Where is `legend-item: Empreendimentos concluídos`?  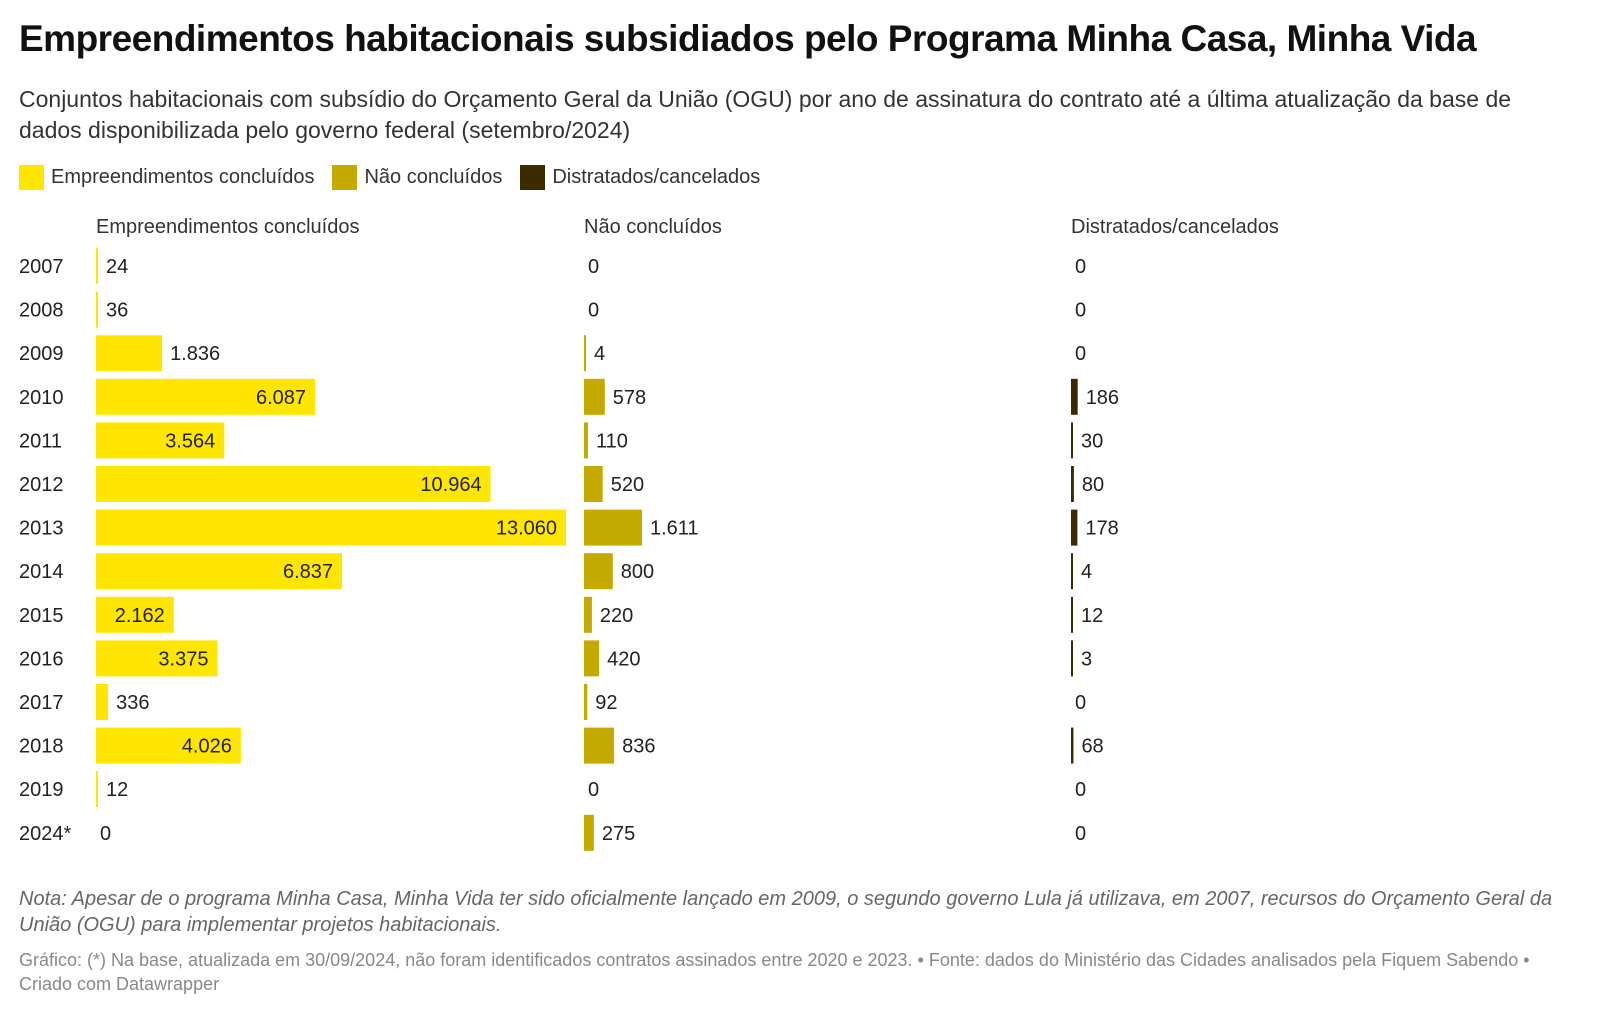
legend-item: Empreendimentos concluídos is located at coordinates (166, 177).